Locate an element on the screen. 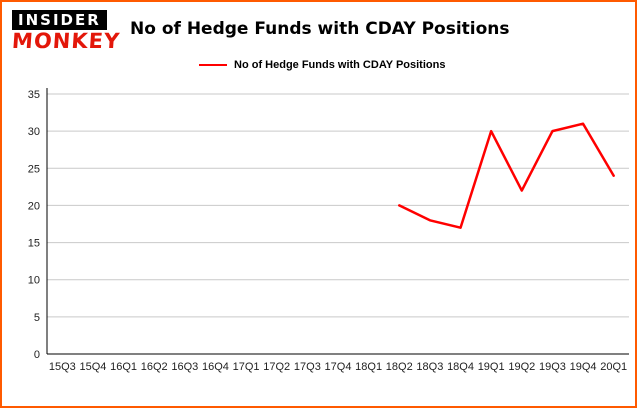  x-axis-tick-label: 19Q3 is located at coordinates (552, 367).